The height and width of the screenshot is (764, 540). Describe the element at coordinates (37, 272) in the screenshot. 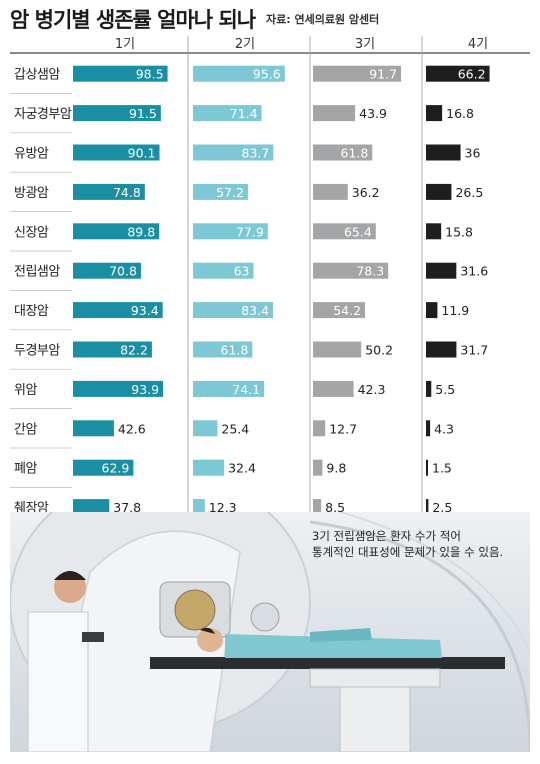

I see `category-label: 전립샘암` at that location.